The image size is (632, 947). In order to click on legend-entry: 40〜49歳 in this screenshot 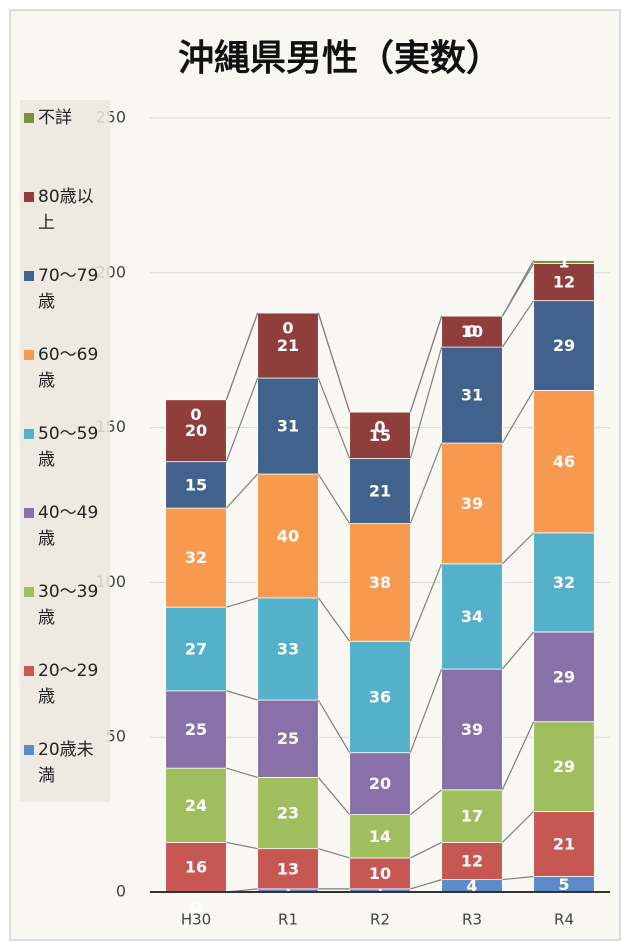, I will do `click(65, 526)`.